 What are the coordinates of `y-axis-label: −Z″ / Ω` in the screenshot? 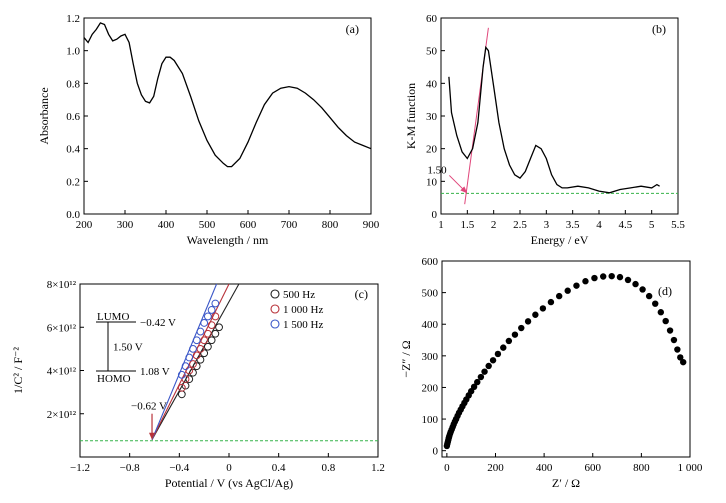 It's located at (406, 358).